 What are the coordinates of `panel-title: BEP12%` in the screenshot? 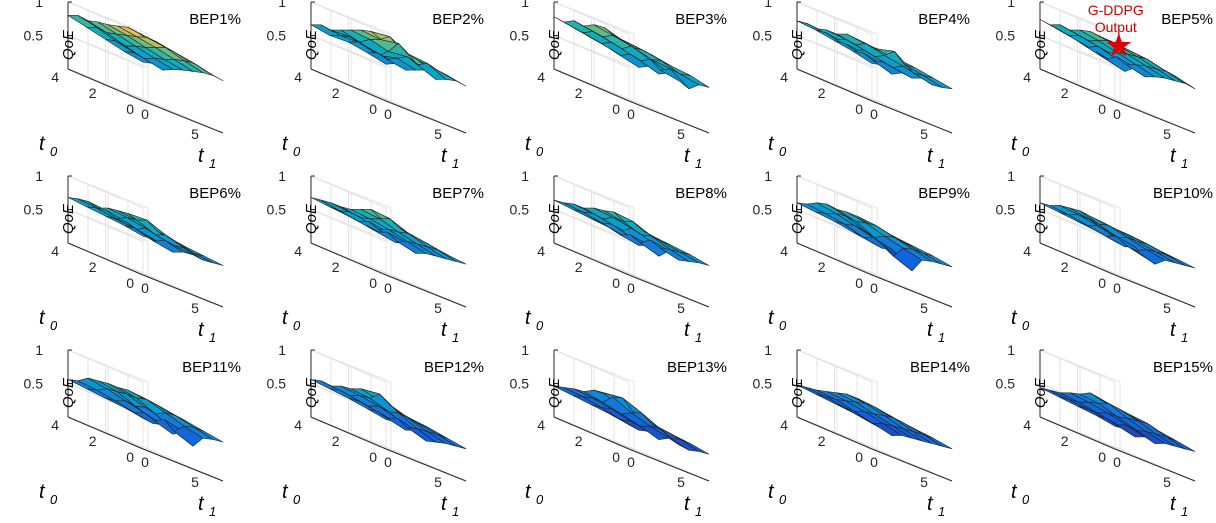 It's located at (454, 367).